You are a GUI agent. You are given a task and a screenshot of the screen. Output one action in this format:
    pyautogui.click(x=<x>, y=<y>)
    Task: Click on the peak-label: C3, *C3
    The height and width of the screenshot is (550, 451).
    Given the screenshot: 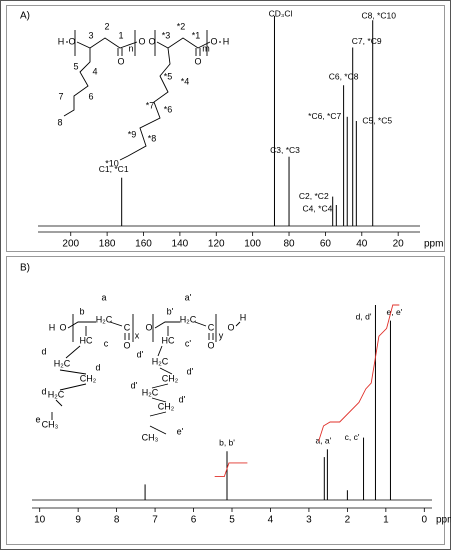 What is the action you would take?
    pyautogui.click(x=285, y=150)
    